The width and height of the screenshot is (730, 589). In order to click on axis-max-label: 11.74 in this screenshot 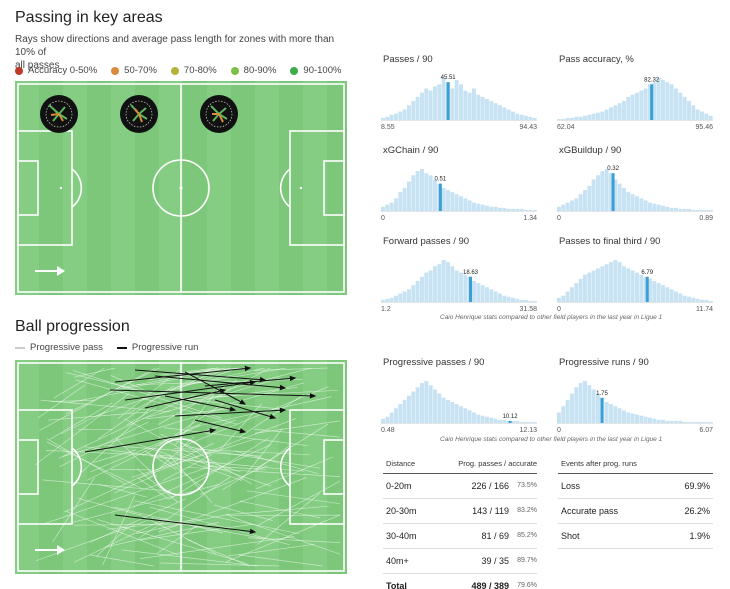, I will do `click(704, 309)`.